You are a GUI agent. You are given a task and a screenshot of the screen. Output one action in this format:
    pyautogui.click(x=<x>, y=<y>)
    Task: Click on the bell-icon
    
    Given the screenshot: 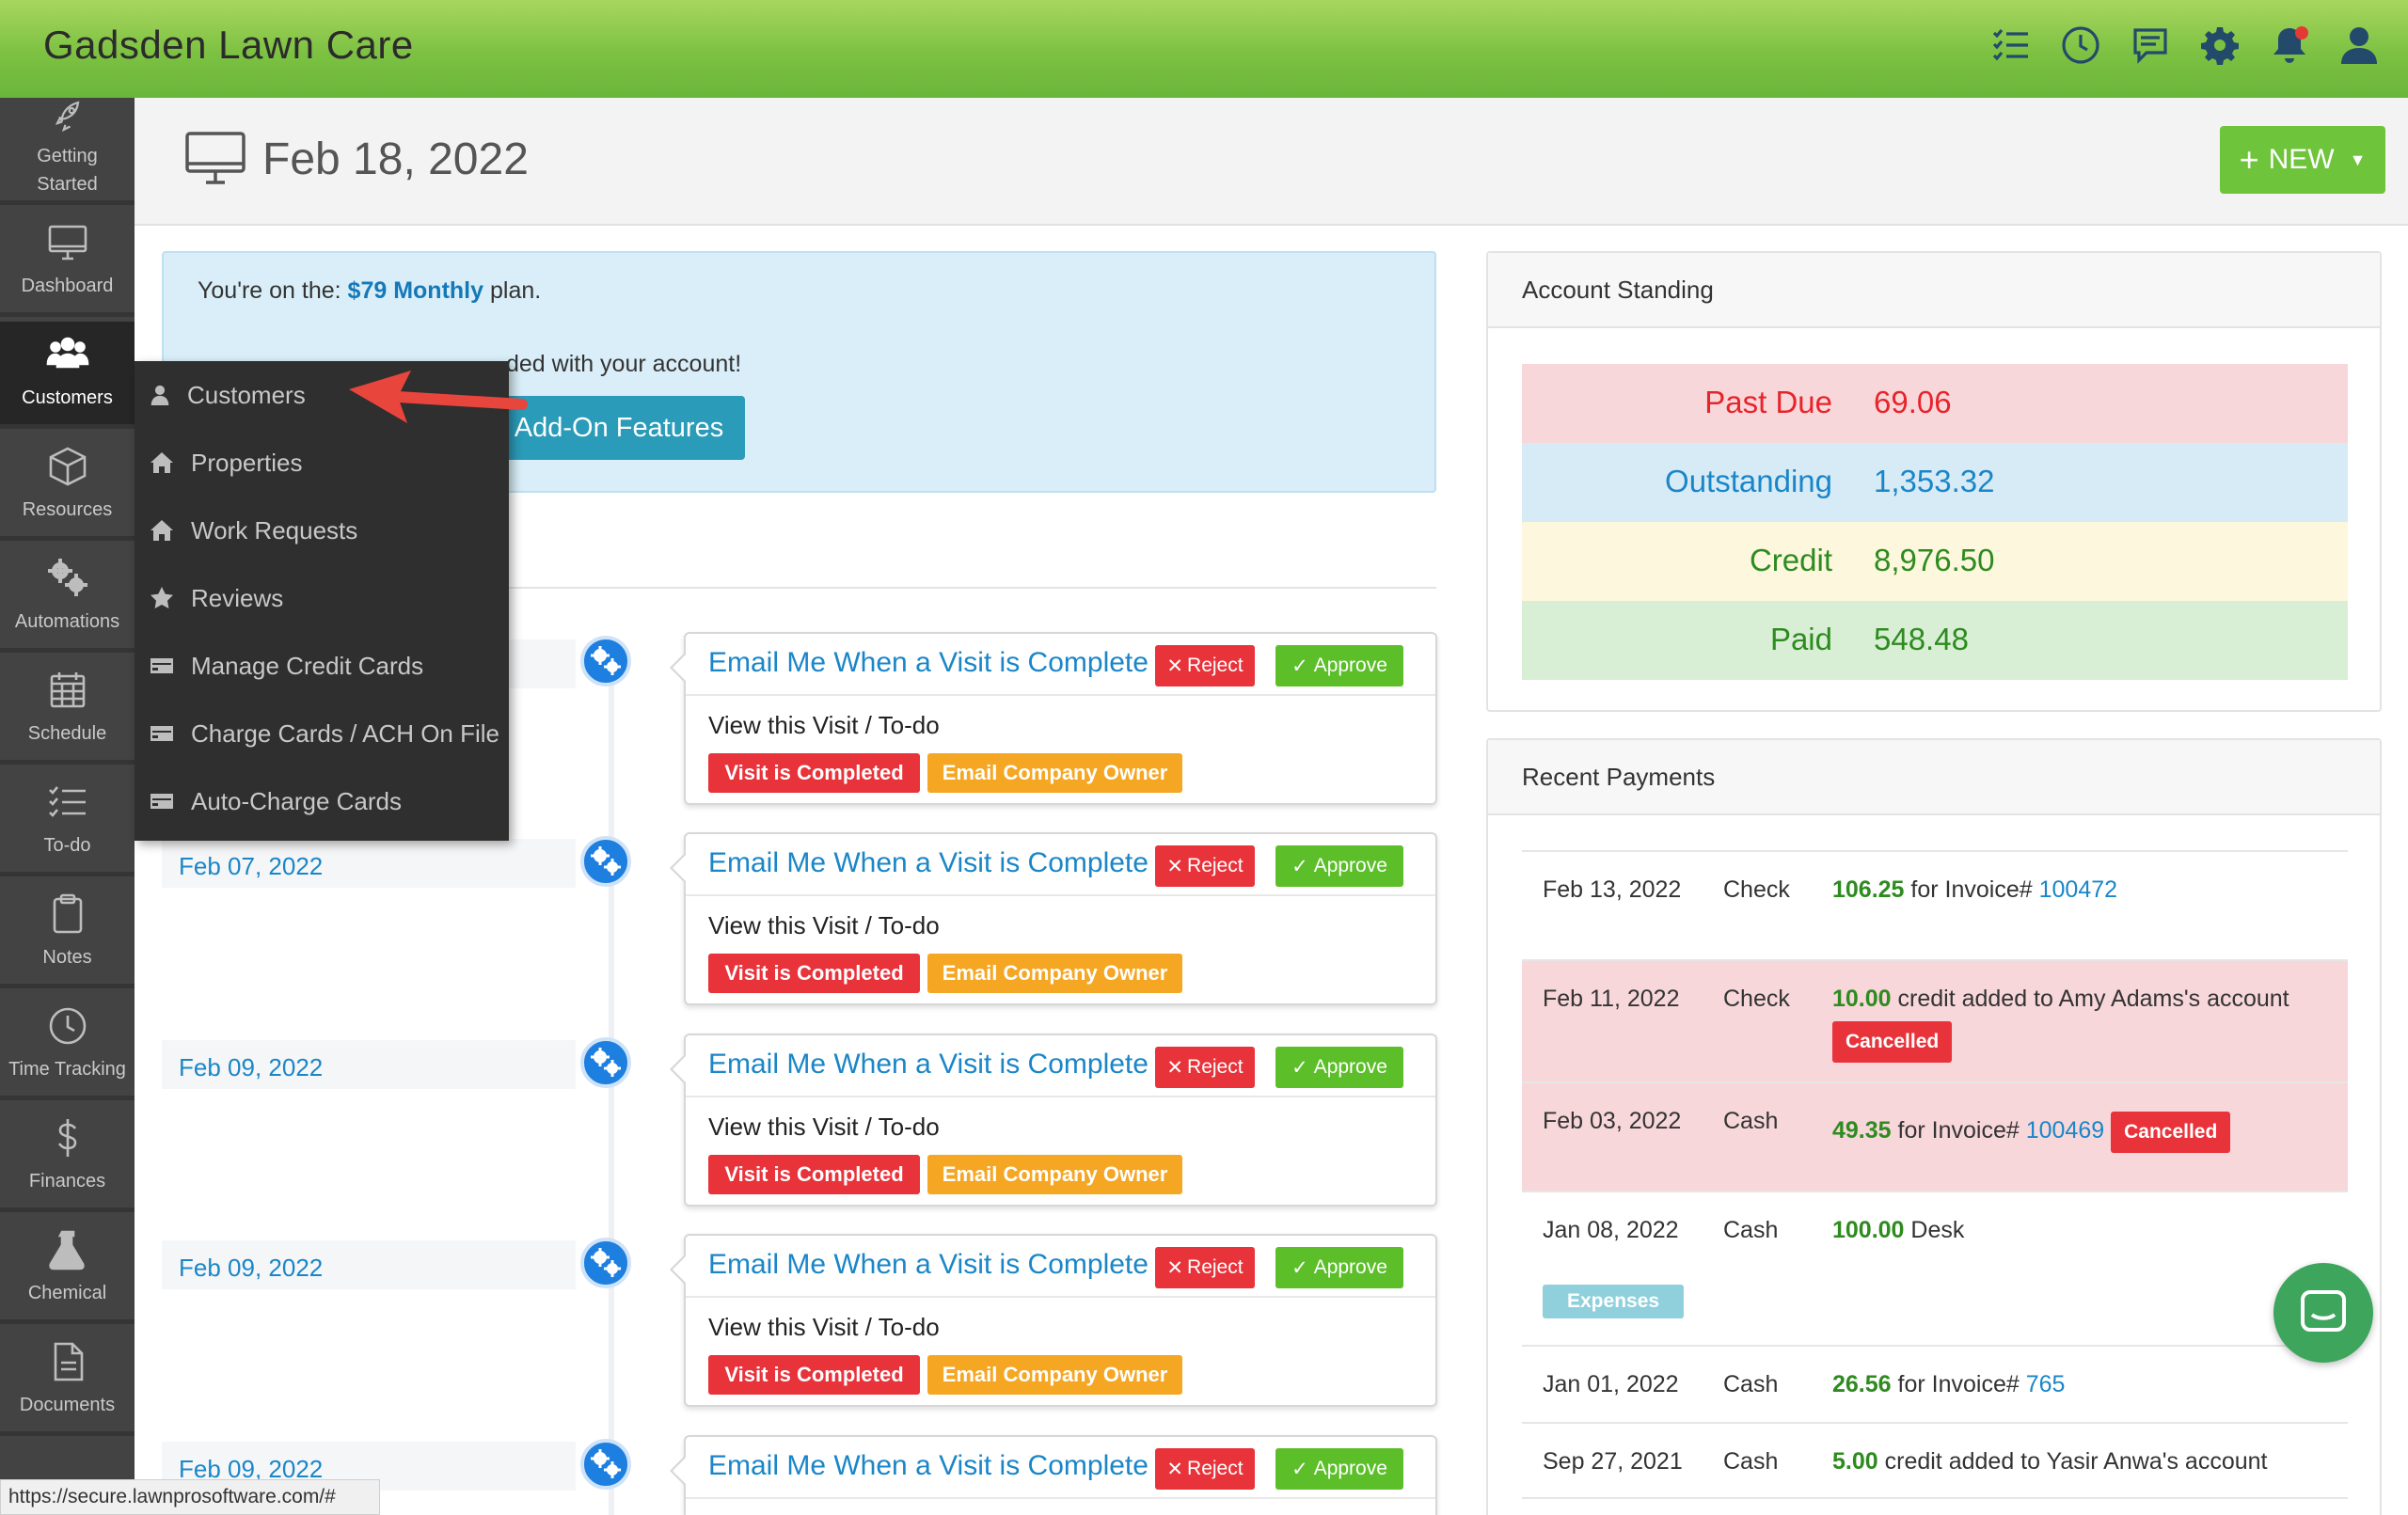 What is the action you would take?
    pyautogui.click(x=2289, y=45)
    